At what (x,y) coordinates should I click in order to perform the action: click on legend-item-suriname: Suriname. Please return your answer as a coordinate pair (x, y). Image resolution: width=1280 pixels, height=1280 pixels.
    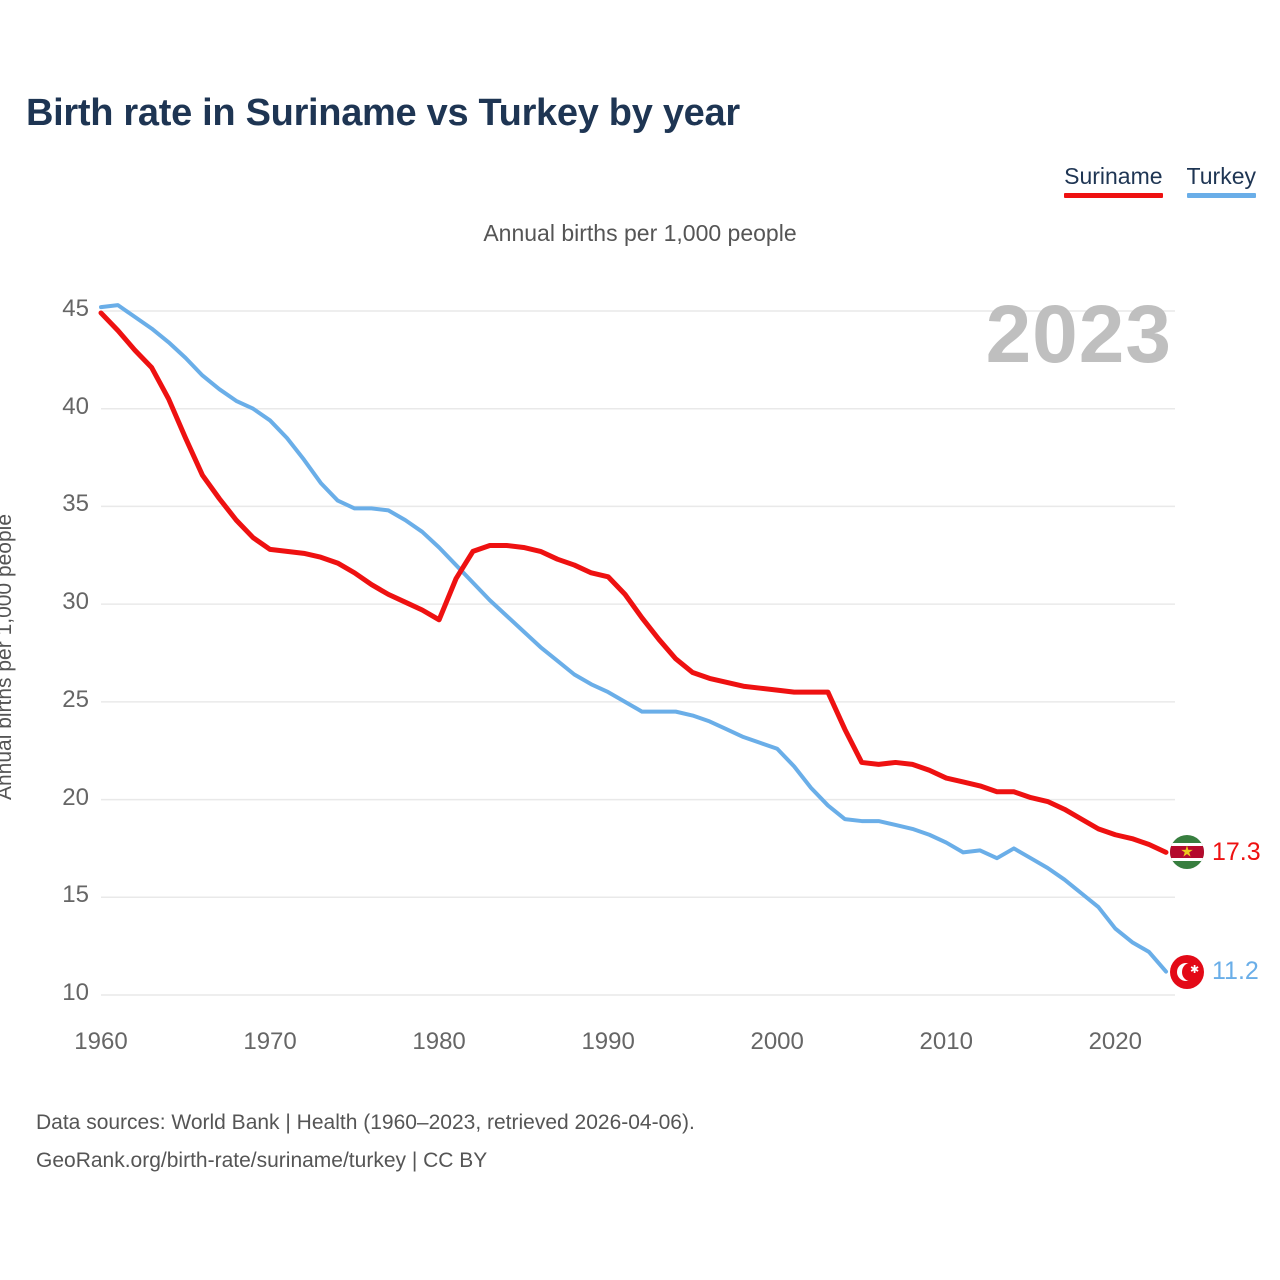
    Looking at the image, I should click on (1113, 180).